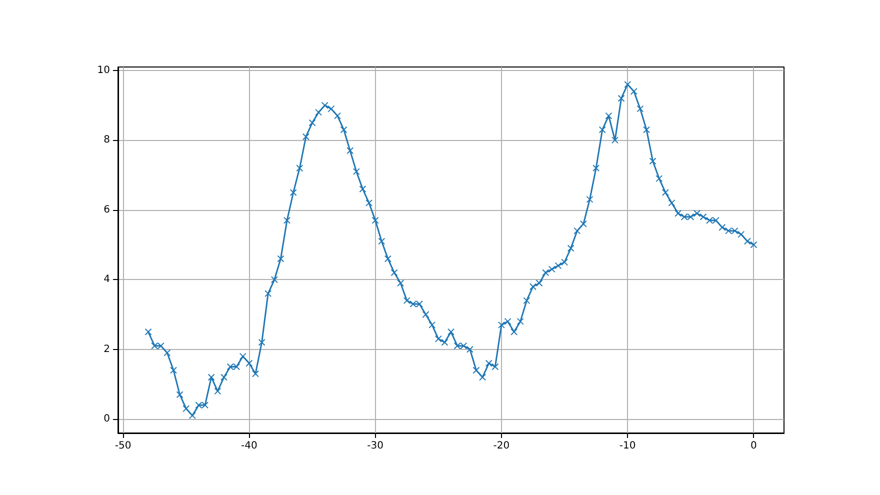 Image resolution: width=880 pixels, height=495 pixels. Describe the element at coordinates (107, 349) in the screenshot. I see `y-tick-label: 2` at that location.